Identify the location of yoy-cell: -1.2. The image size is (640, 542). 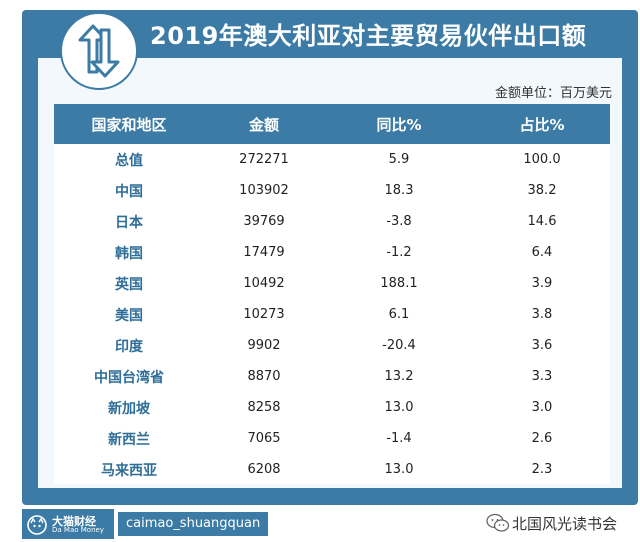
(399, 252).